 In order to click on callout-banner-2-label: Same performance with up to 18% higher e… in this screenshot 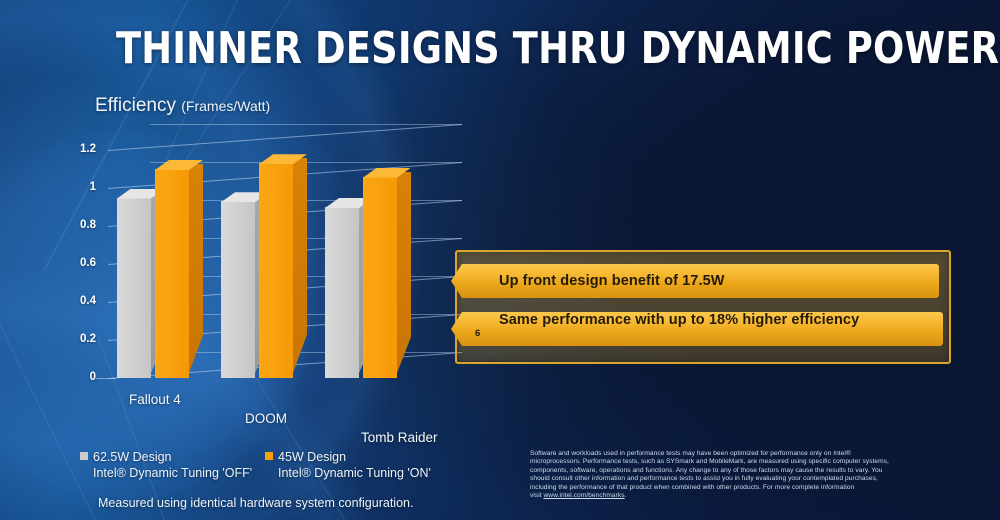, I will do `click(667, 329)`.